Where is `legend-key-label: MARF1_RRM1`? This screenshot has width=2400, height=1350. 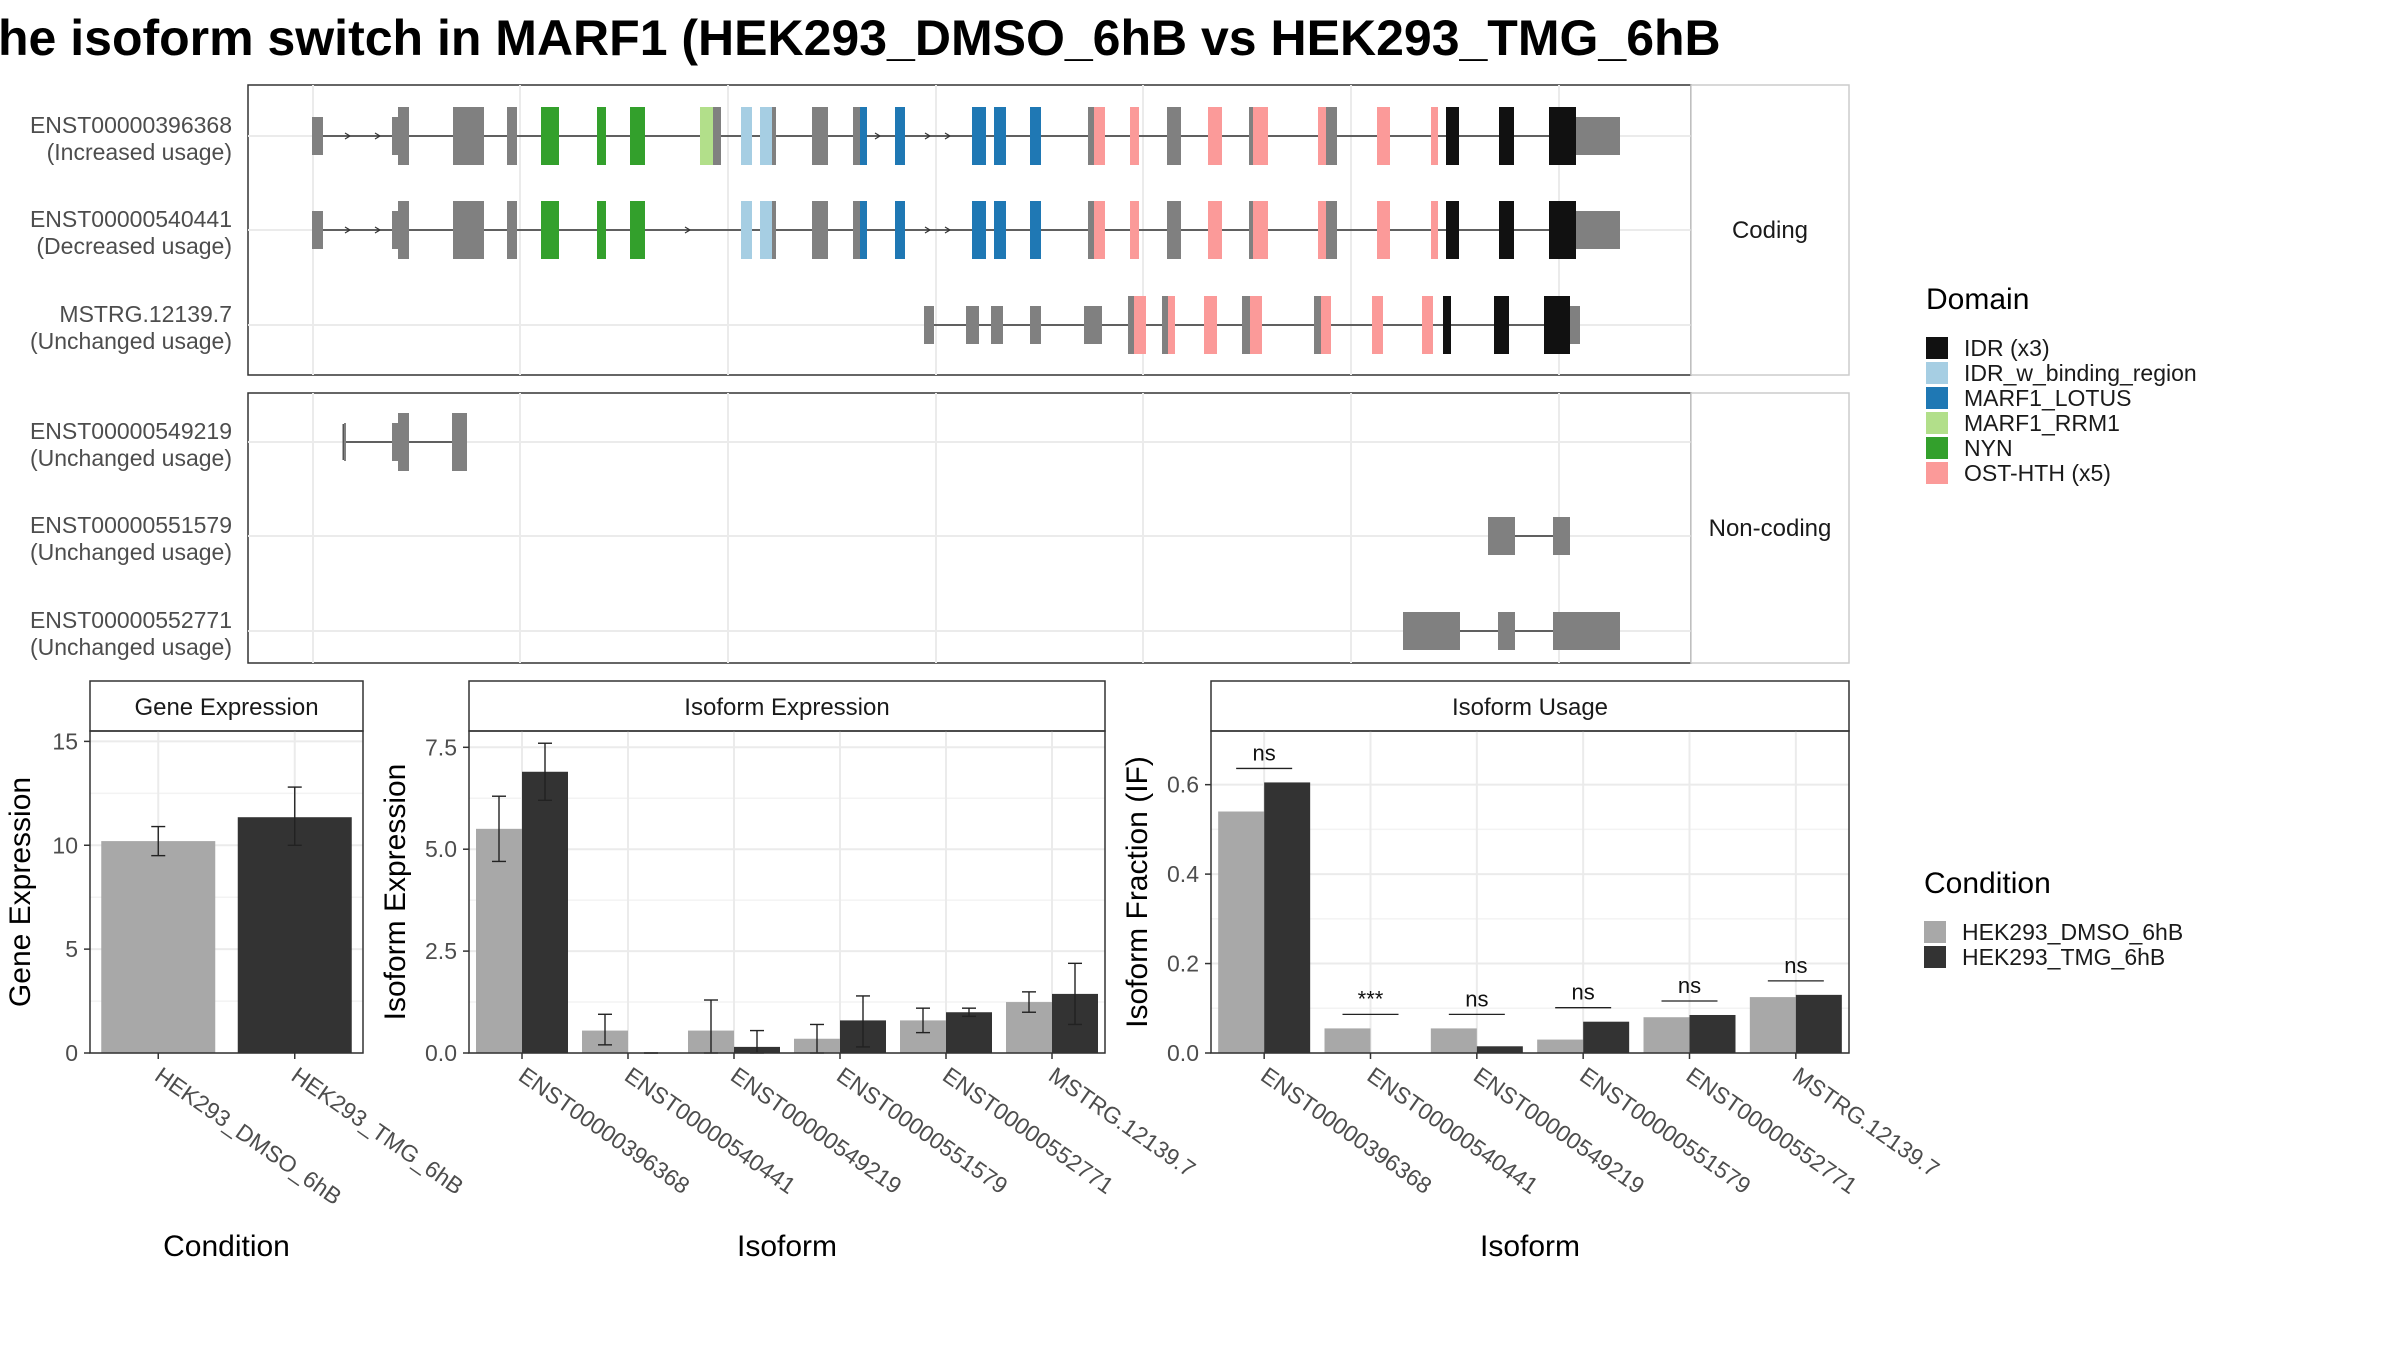
legend-key-label: MARF1_RRM1 is located at coordinates (2042, 423).